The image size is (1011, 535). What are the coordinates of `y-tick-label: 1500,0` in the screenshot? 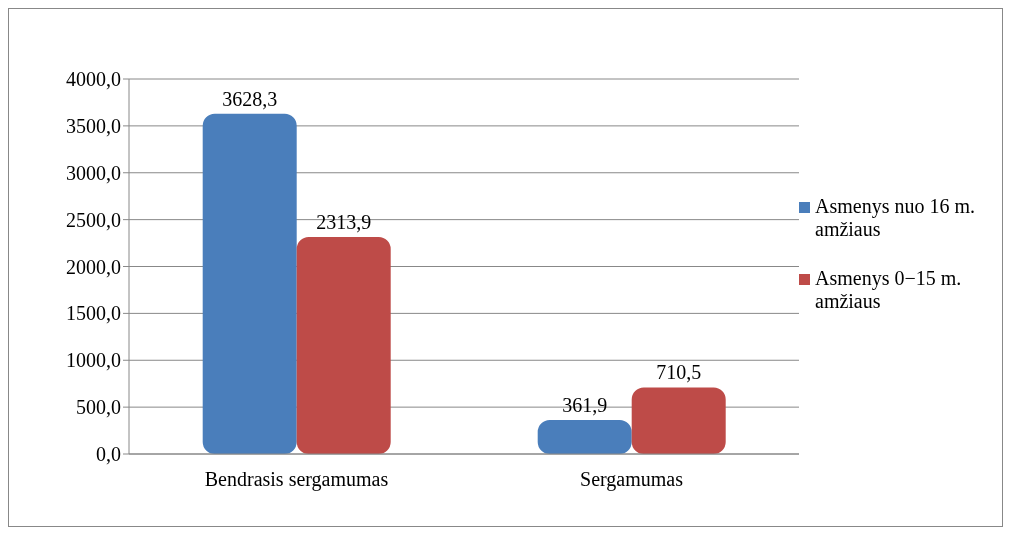 It's located at (93, 313).